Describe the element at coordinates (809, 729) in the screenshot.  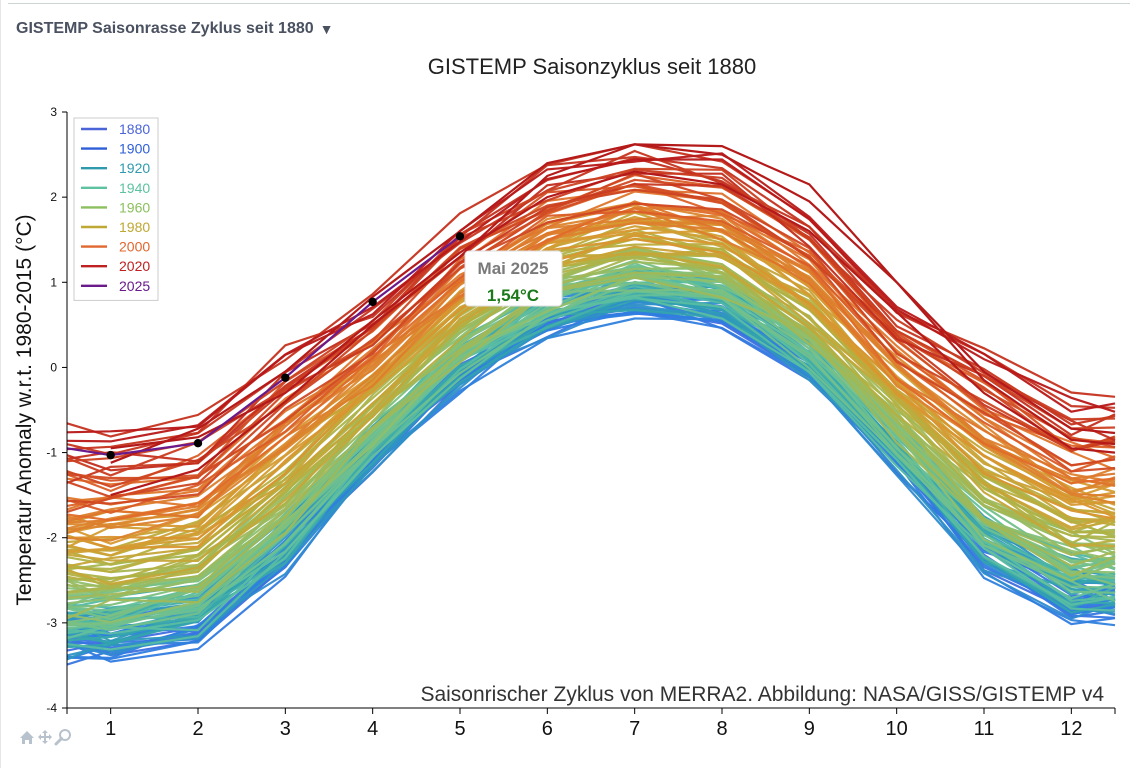
I see `x-tick-label: 9` at that location.